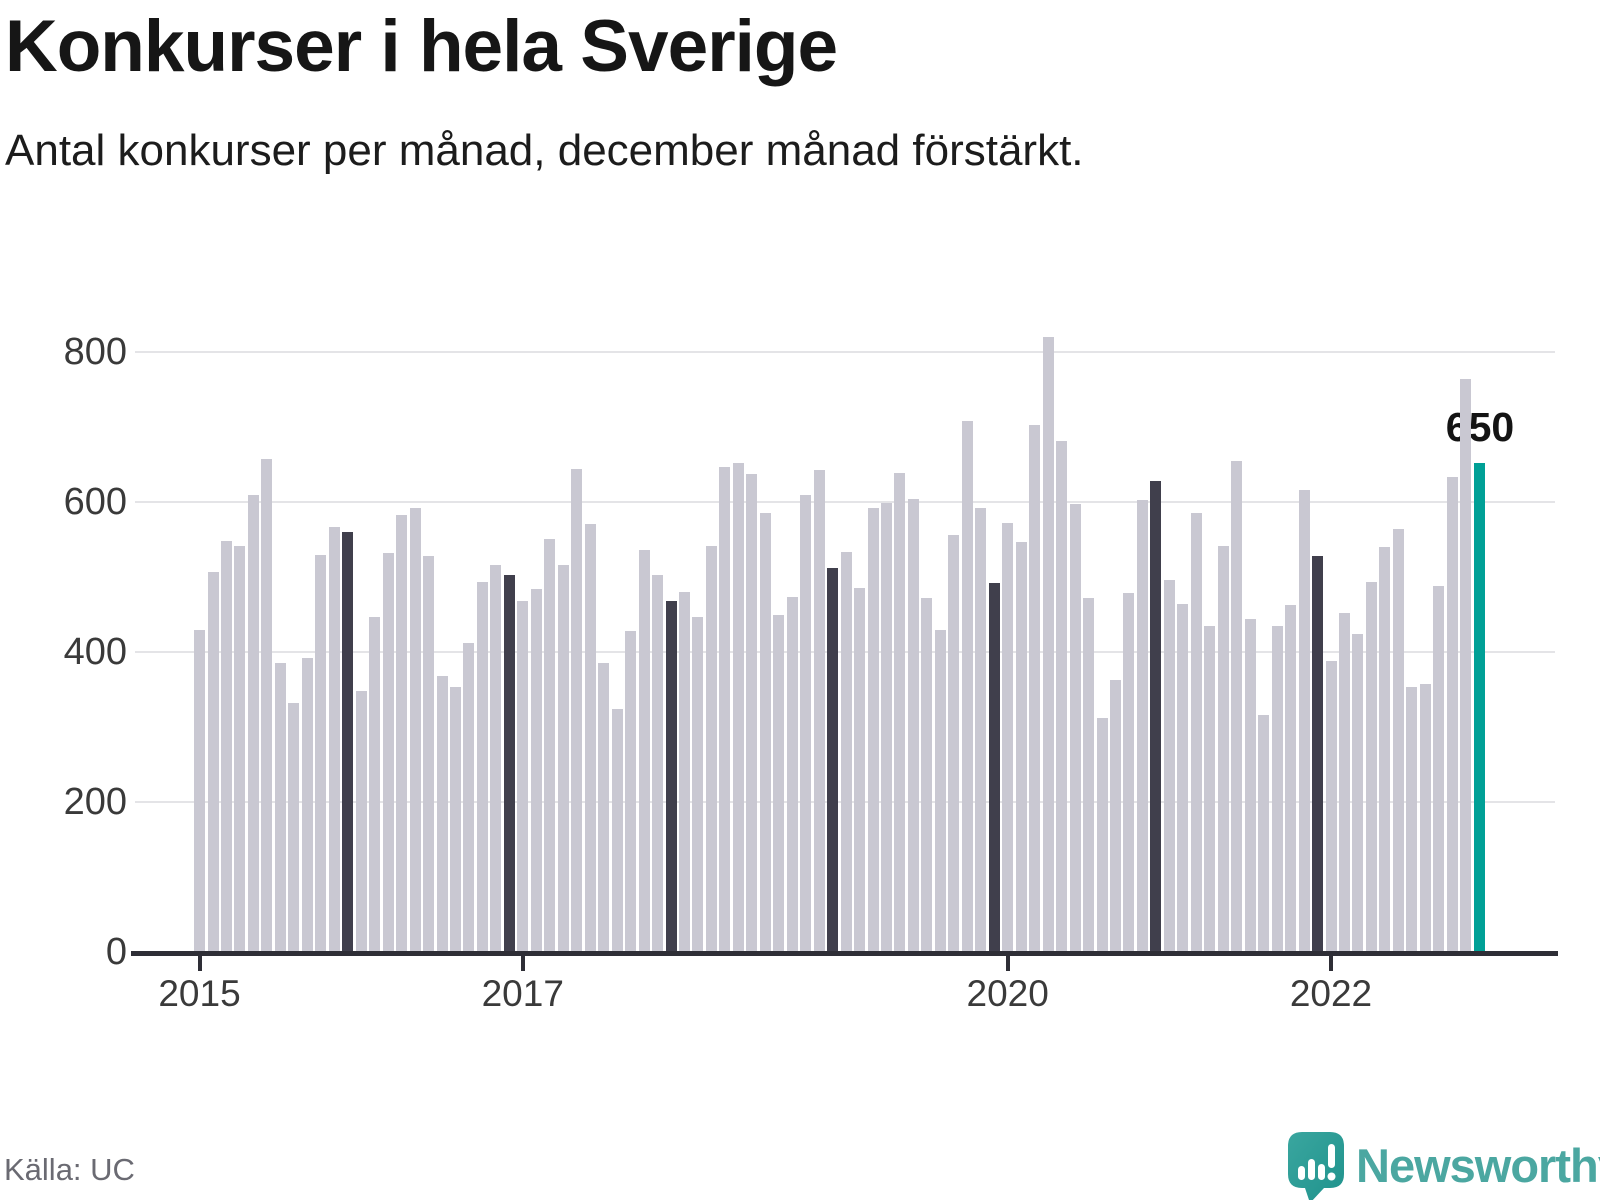 This screenshot has height=1200, width=1600. I want to click on y-axis-label-400: 400, so click(95, 652).